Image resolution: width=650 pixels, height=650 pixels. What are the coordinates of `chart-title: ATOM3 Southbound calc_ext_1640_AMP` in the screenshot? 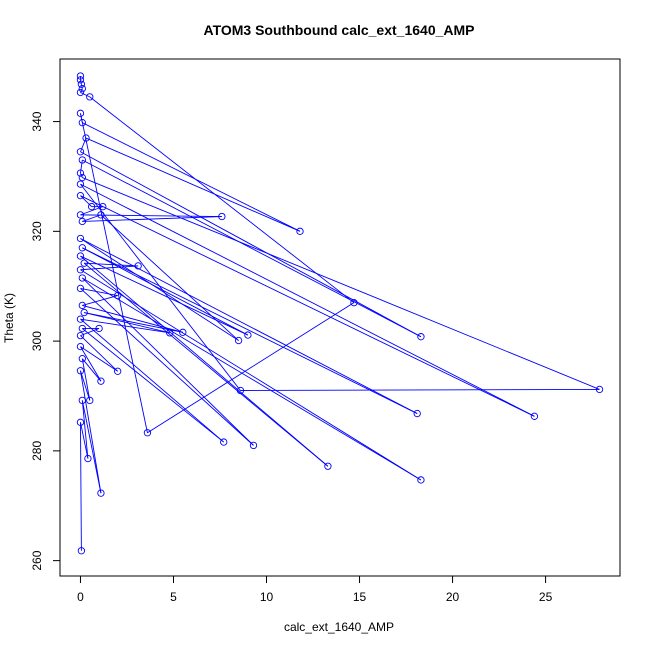 It's located at (339, 30).